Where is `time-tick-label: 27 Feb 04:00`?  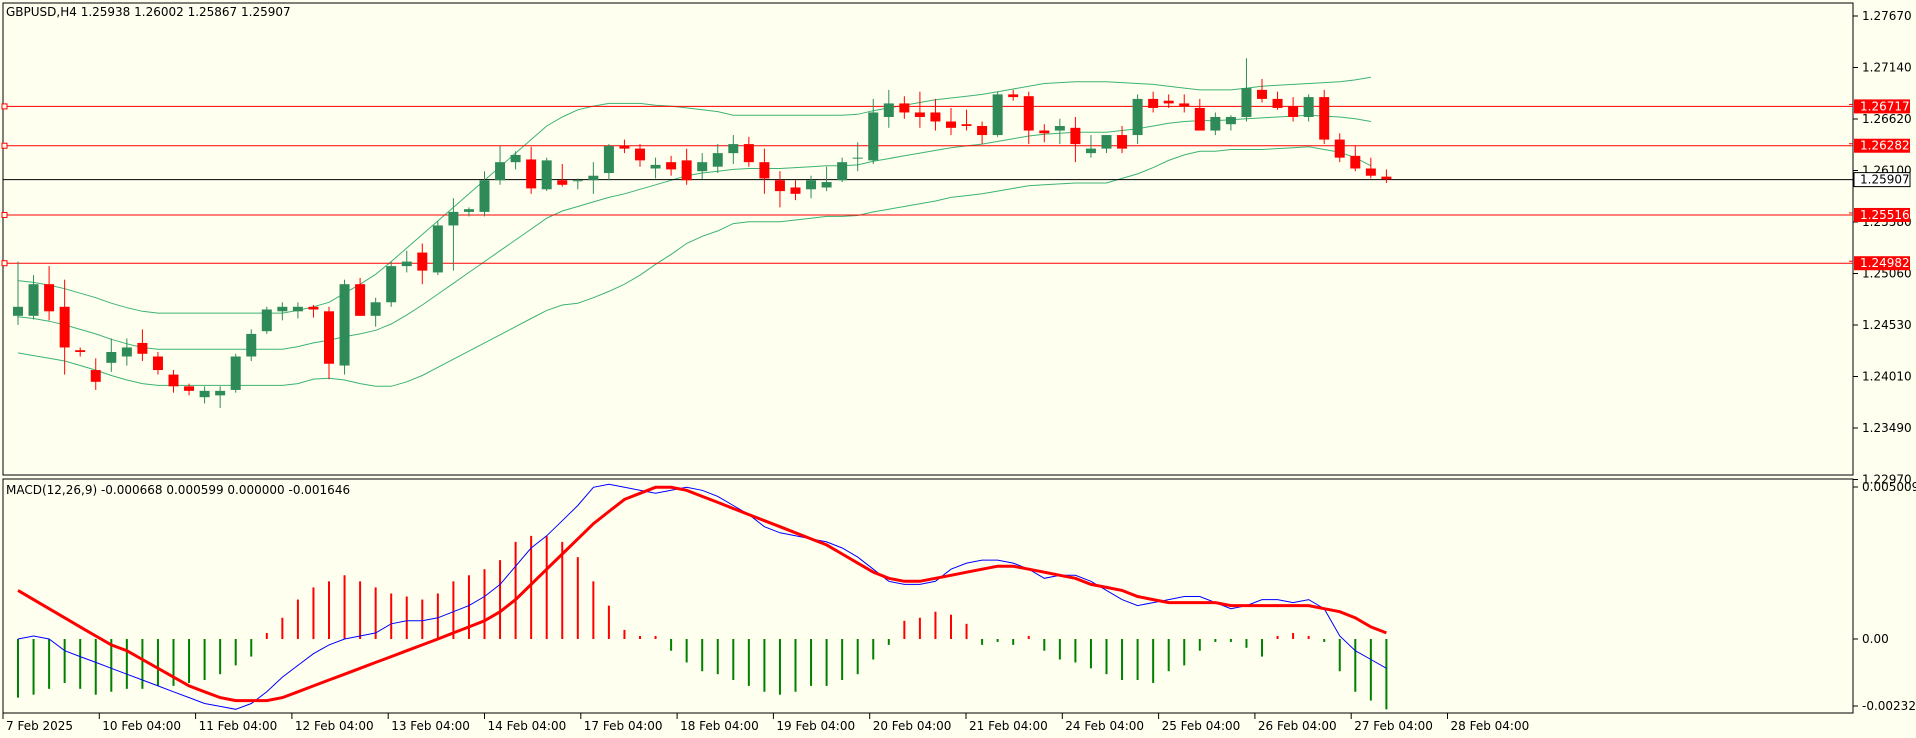
time-tick-label: 27 Feb 04:00 is located at coordinates (1393, 726).